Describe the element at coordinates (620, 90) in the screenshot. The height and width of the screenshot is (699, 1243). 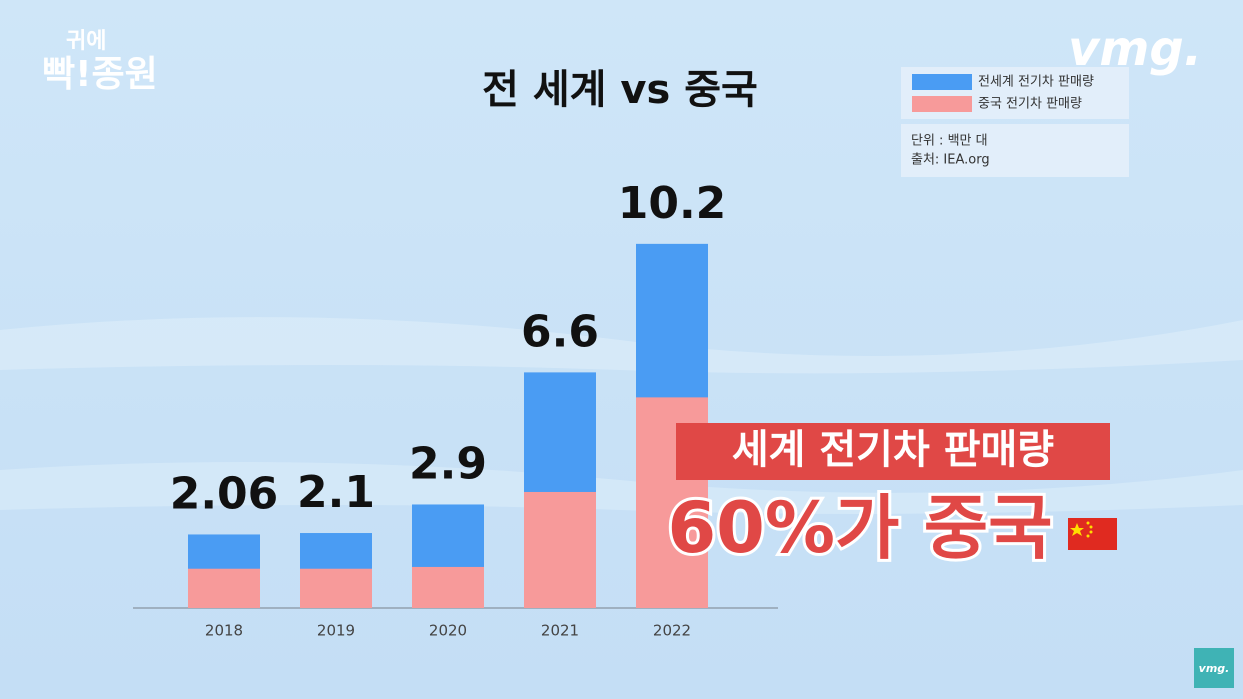
I see `chart-title: 전 세계 vs 중국` at that location.